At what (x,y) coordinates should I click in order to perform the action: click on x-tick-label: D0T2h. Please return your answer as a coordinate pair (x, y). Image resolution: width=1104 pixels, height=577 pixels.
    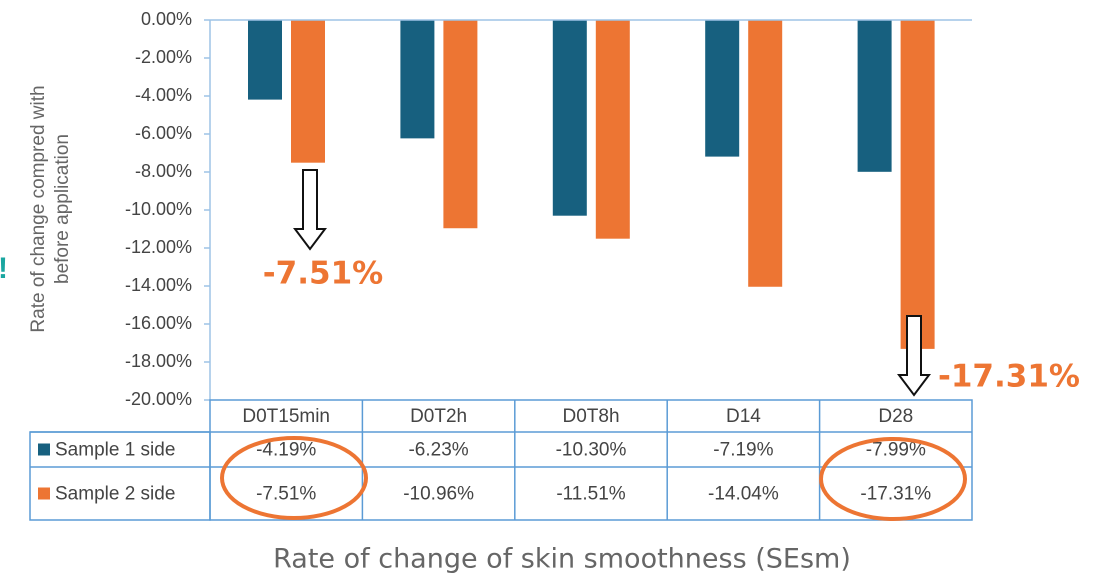
    Looking at the image, I should click on (438, 416).